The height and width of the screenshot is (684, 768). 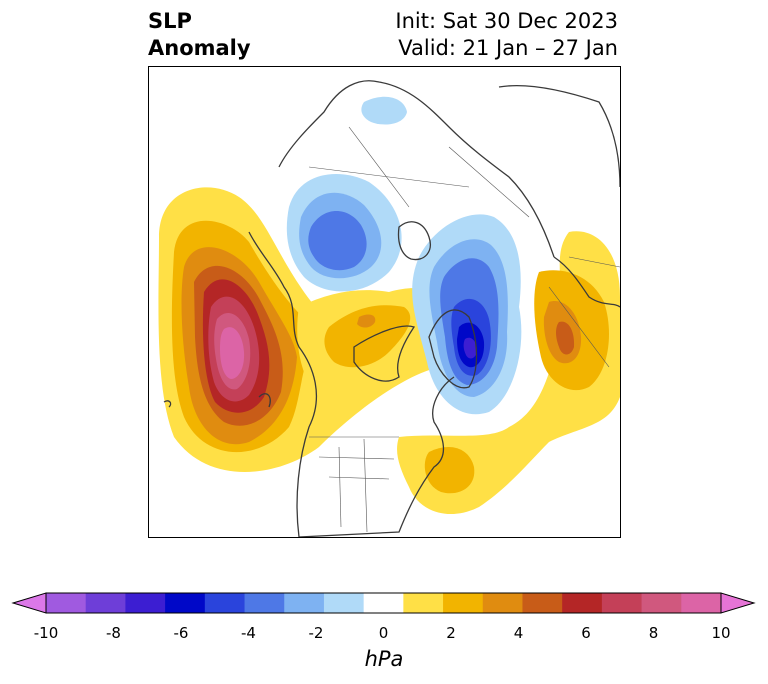 What do you see at coordinates (181, 633) in the screenshot?
I see `colorbar-tick-label: -6` at bounding box center [181, 633].